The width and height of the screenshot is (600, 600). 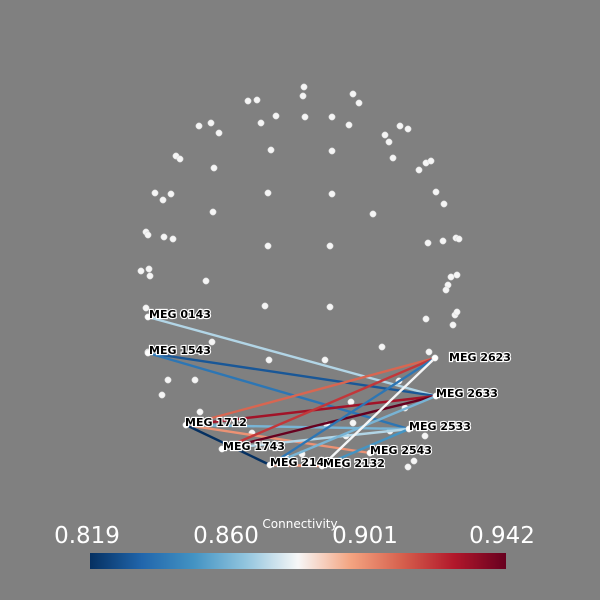 What do you see at coordinates (226, 536) in the screenshot?
I see `colorbar-tick-1: 0.860` at bounding box center [226, 536].